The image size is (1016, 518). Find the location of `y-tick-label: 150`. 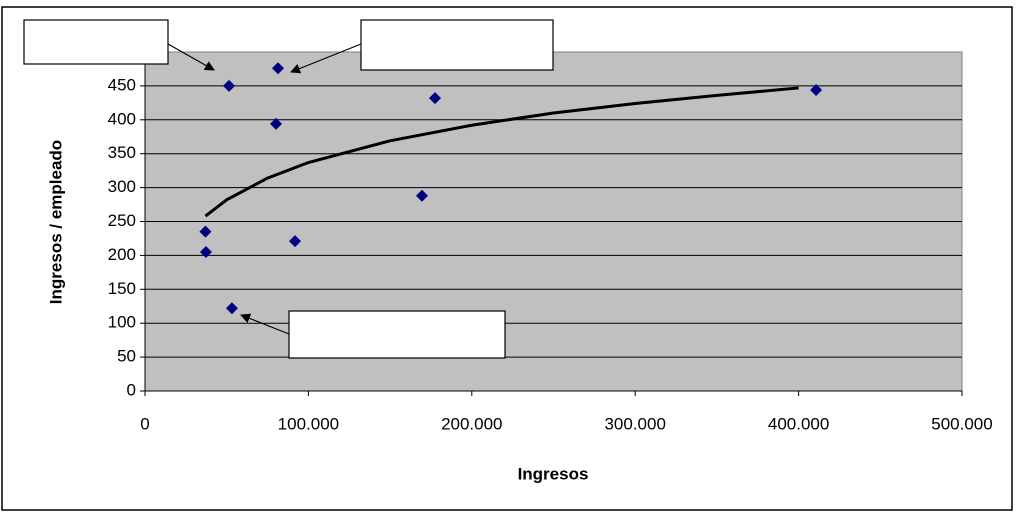

y-tick-label: 150 is located at coordinates (122, 288).